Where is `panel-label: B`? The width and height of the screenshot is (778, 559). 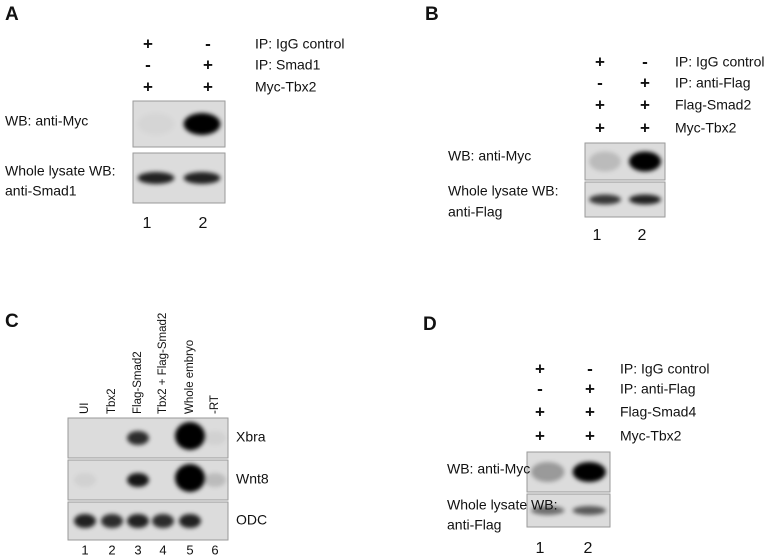 panel-label: B is located at coordinates (432, 14).